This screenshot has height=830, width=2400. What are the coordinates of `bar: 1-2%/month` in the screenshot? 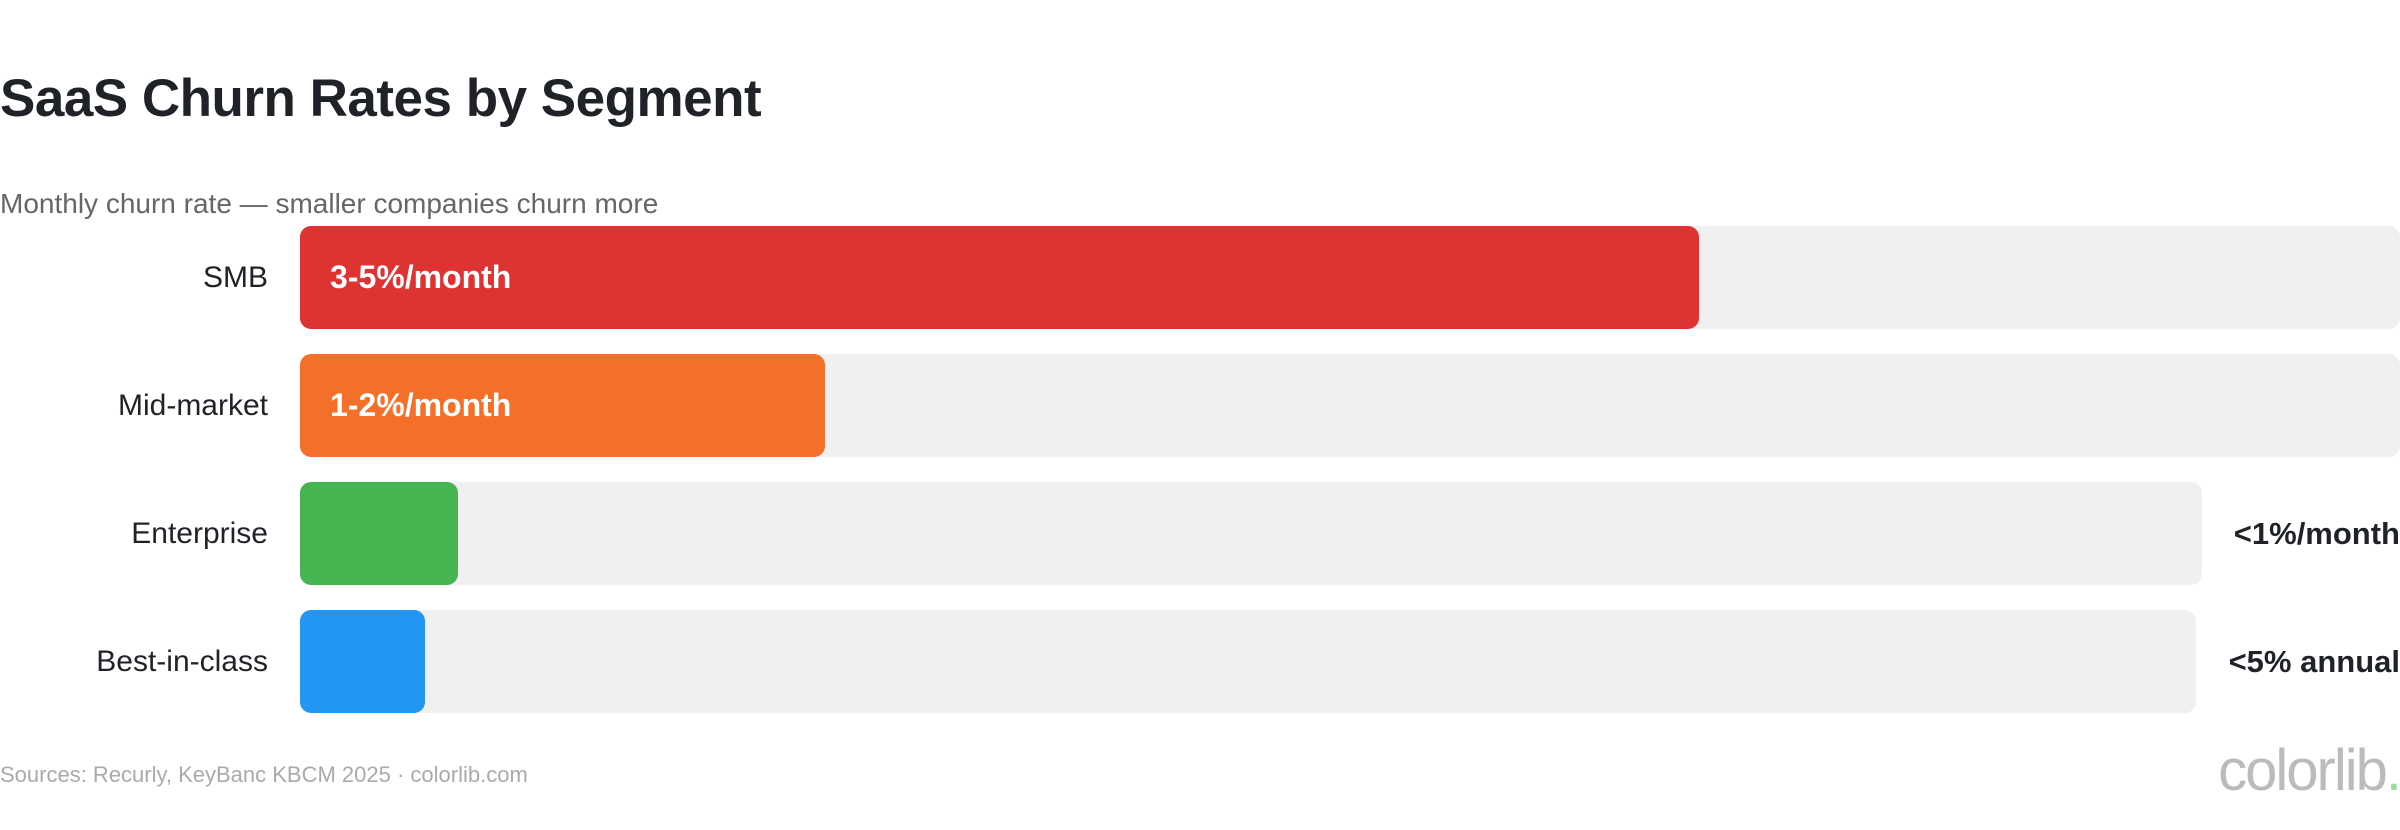 It's located at (562, 405).